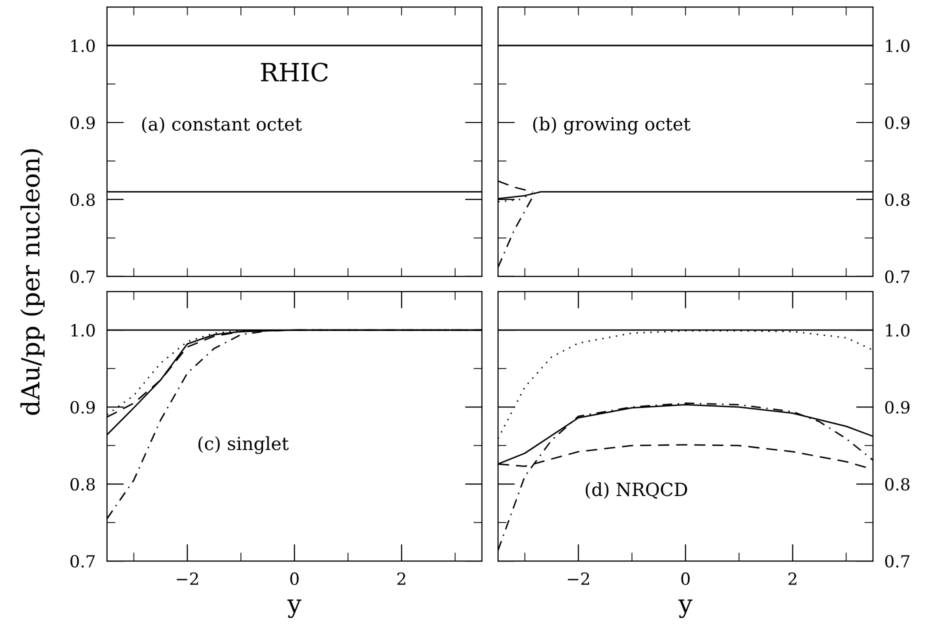 The height and width of the screenshot is (626, 928). I want to click on y-axis-title: dAu/pp (per nucleon), so click(32, 282).